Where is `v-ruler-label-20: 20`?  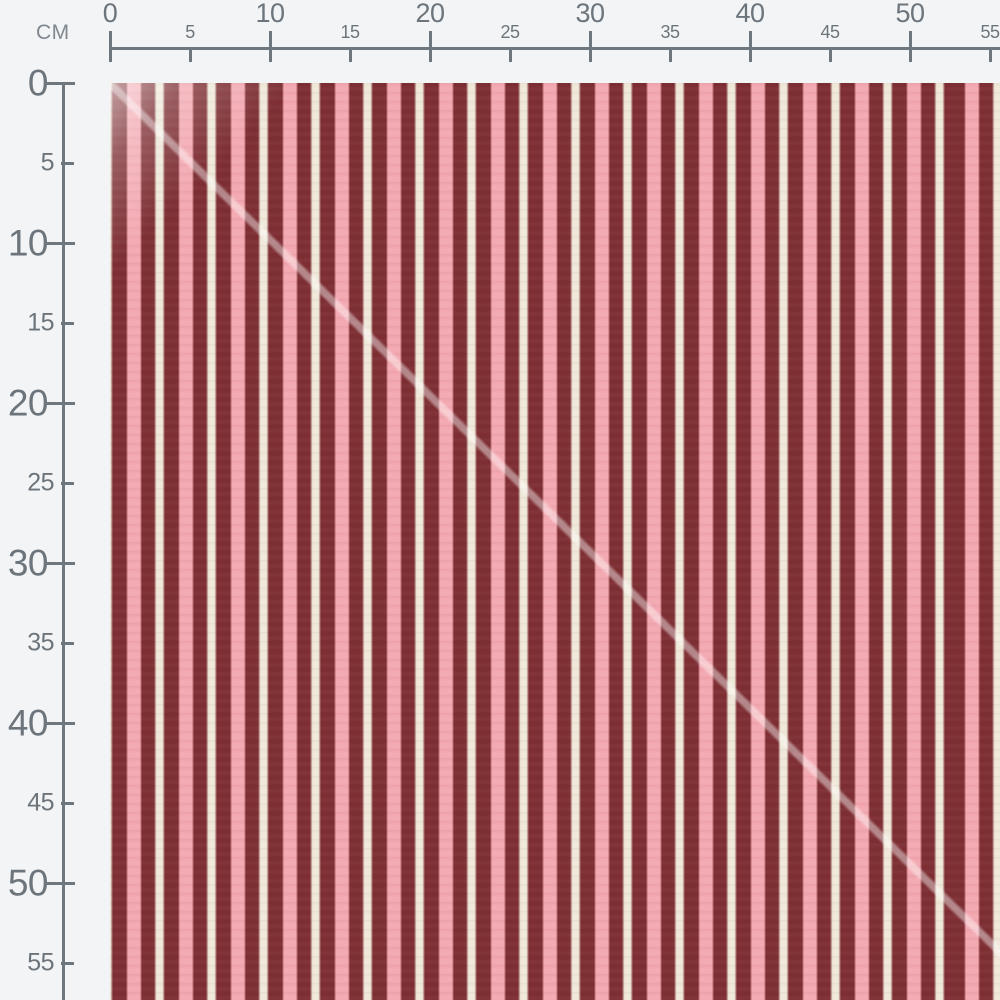
v-ruler-label-20: 20 is located at coordinates (28, 403).